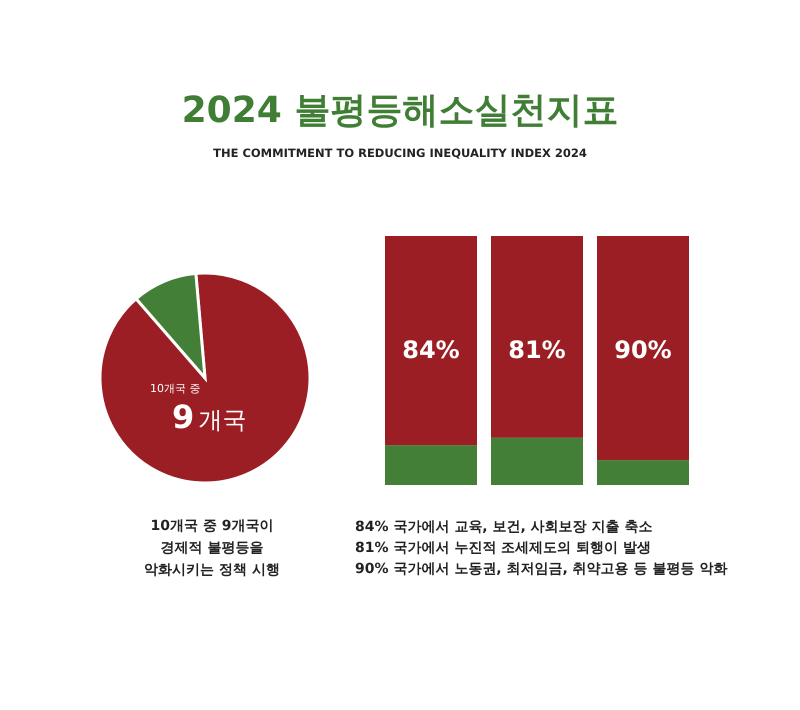  I want to click on text: 81% 국가에서 누진적 조세제도의 퇴행이 발생, so click(503, 548).